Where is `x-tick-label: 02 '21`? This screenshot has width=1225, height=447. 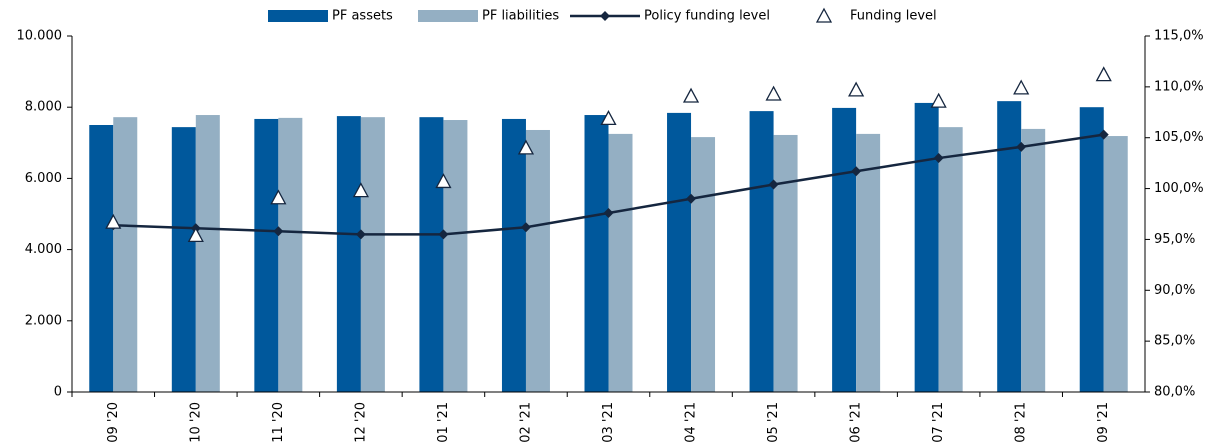 x-tick-label: 02 '21 is located at coordinates (525, 422).